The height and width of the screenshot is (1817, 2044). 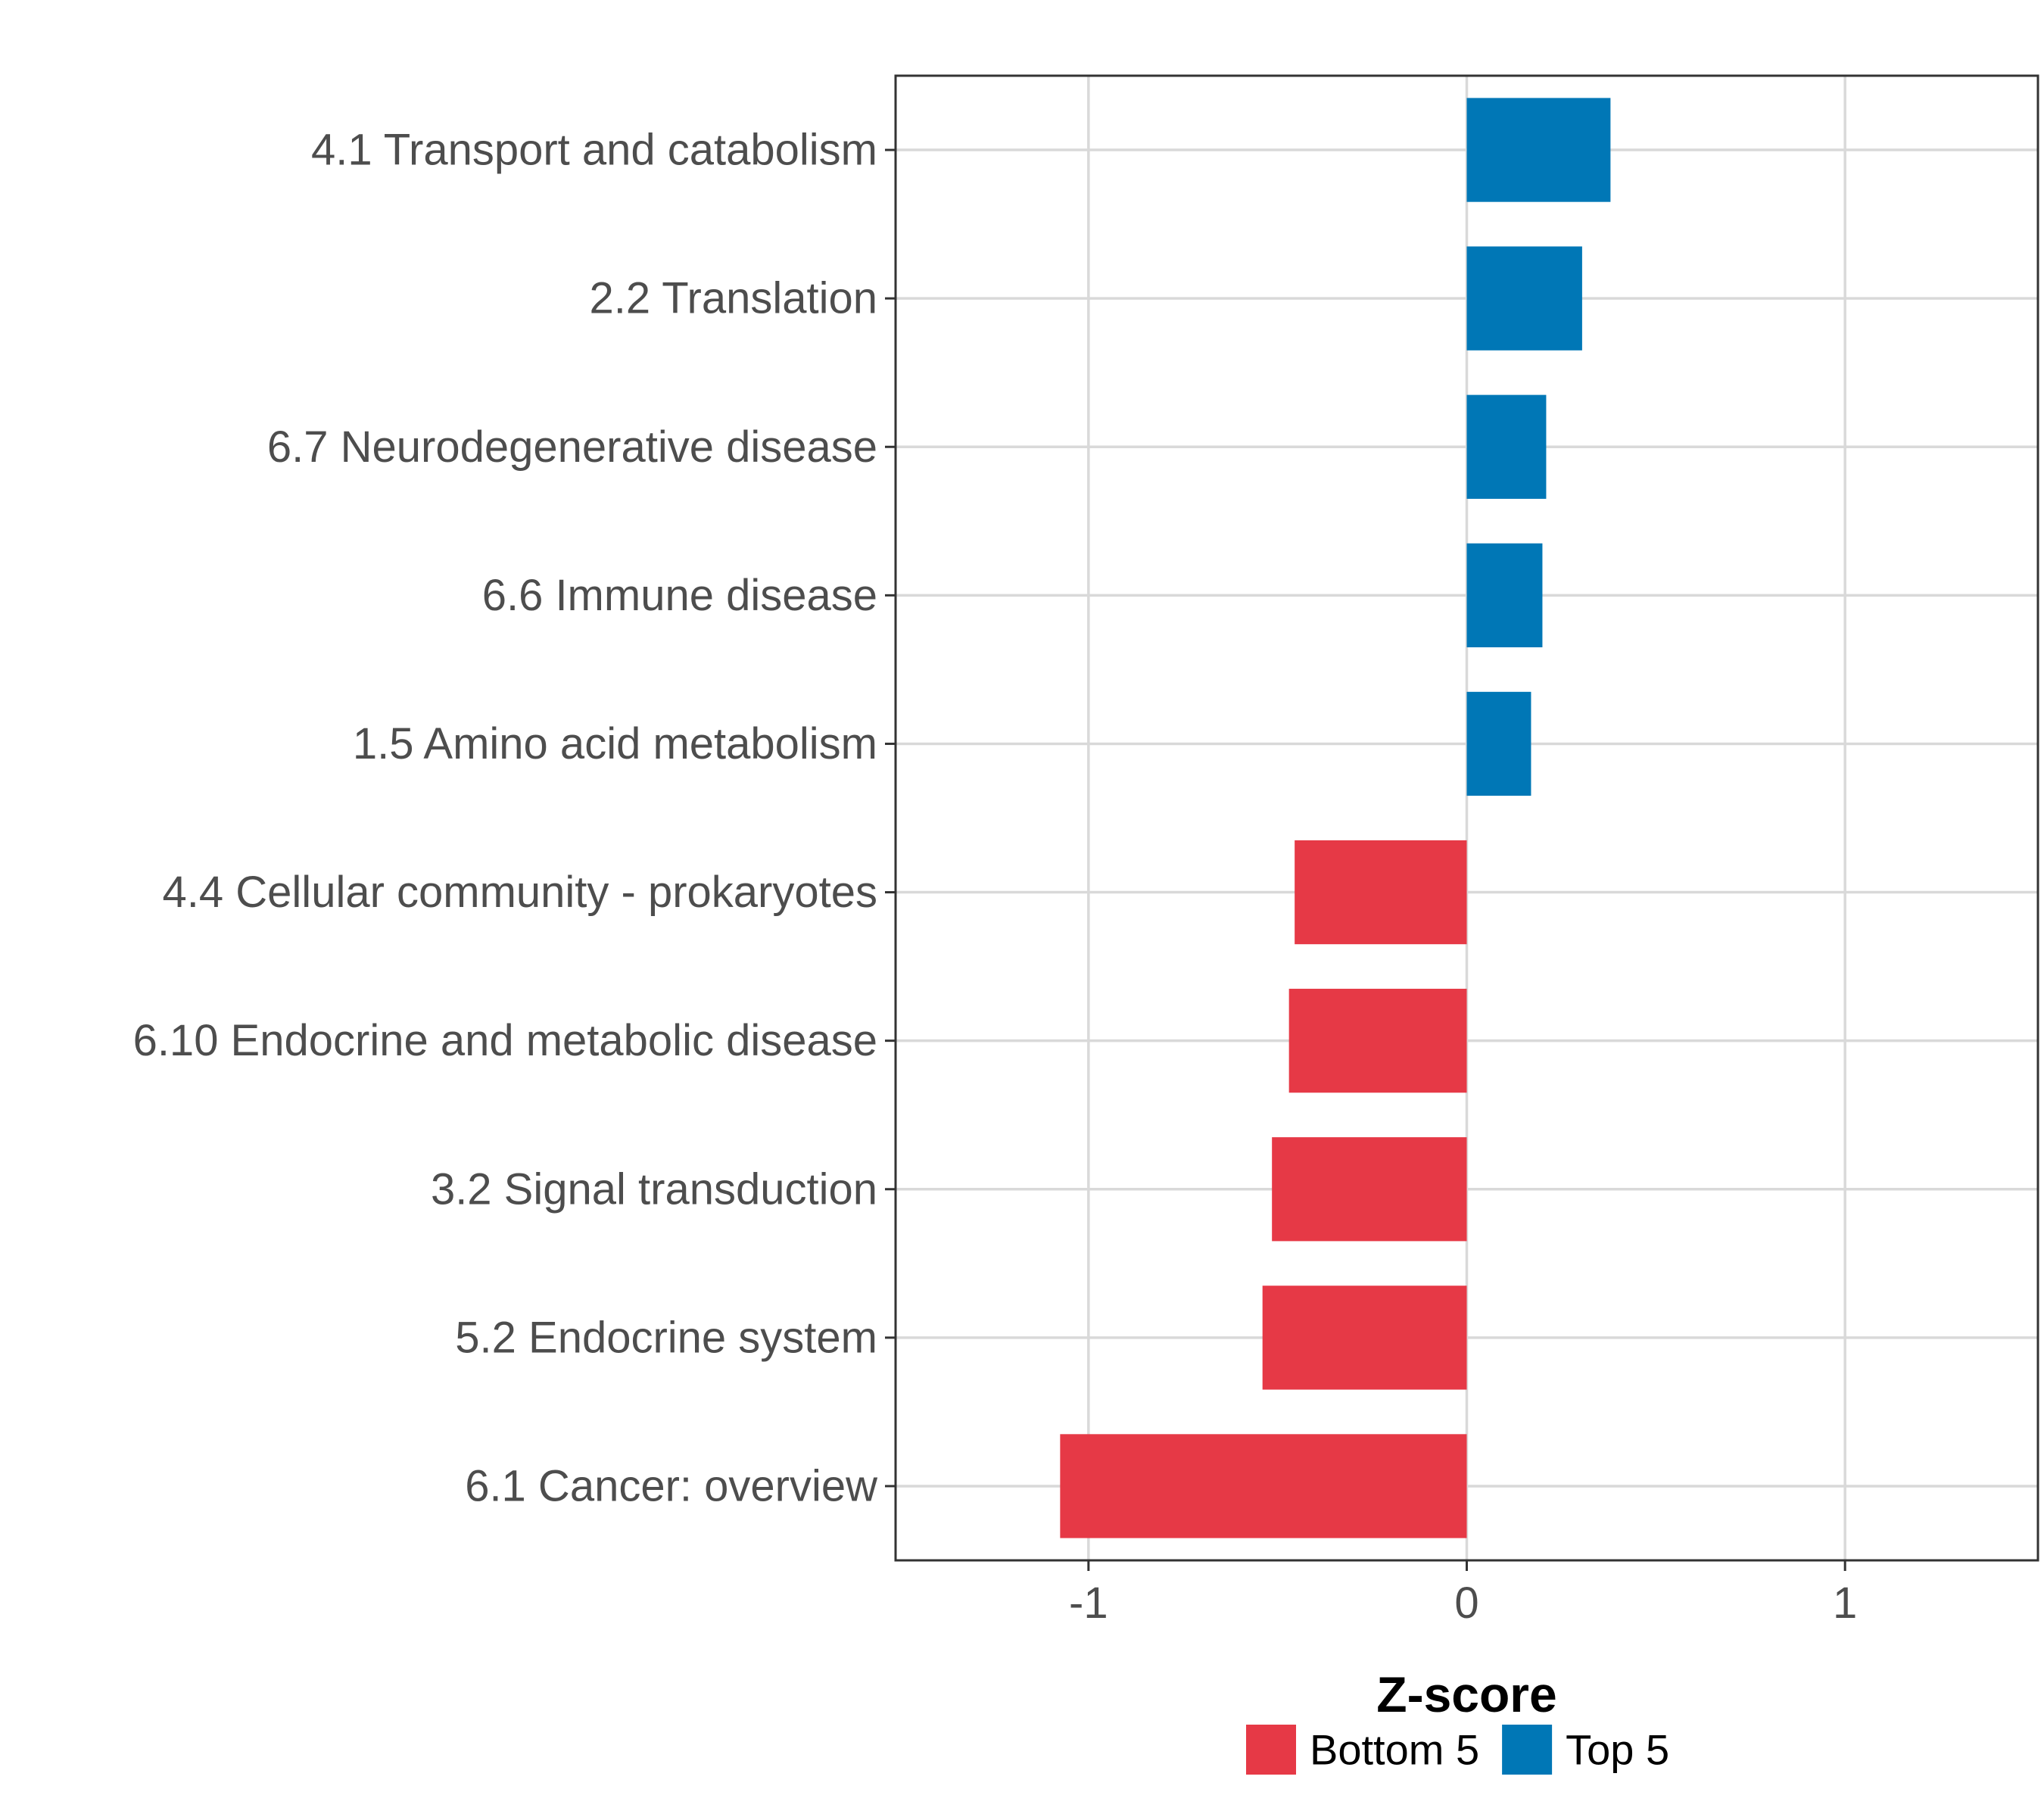 I want to click on category-label: 4.4 Cellular community - prokaryotes, so click(x=520, y=892).